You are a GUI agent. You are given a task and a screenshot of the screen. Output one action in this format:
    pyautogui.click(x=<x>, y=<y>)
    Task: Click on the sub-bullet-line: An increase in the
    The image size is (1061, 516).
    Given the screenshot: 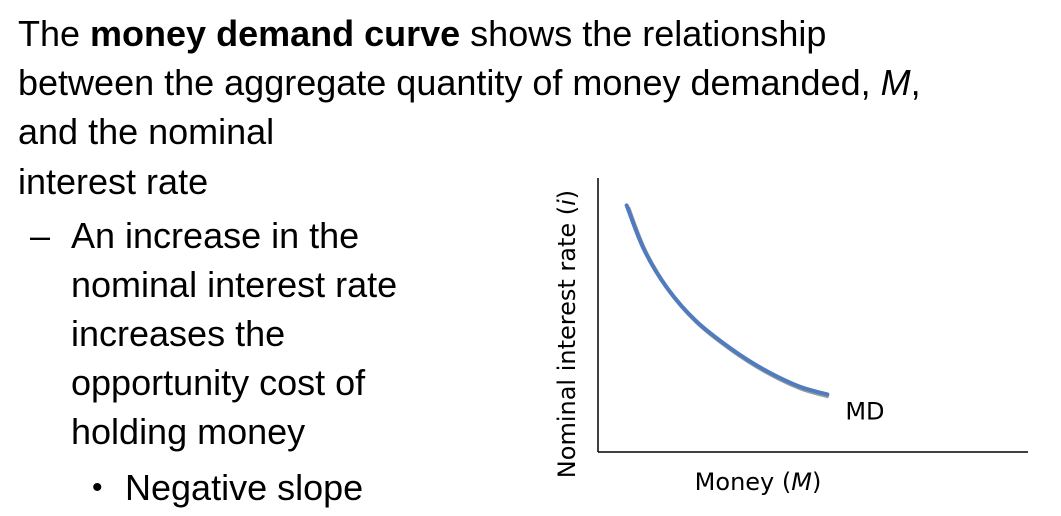 What is the action you would take?
    pyautogui.click(x=215, y=235)
    